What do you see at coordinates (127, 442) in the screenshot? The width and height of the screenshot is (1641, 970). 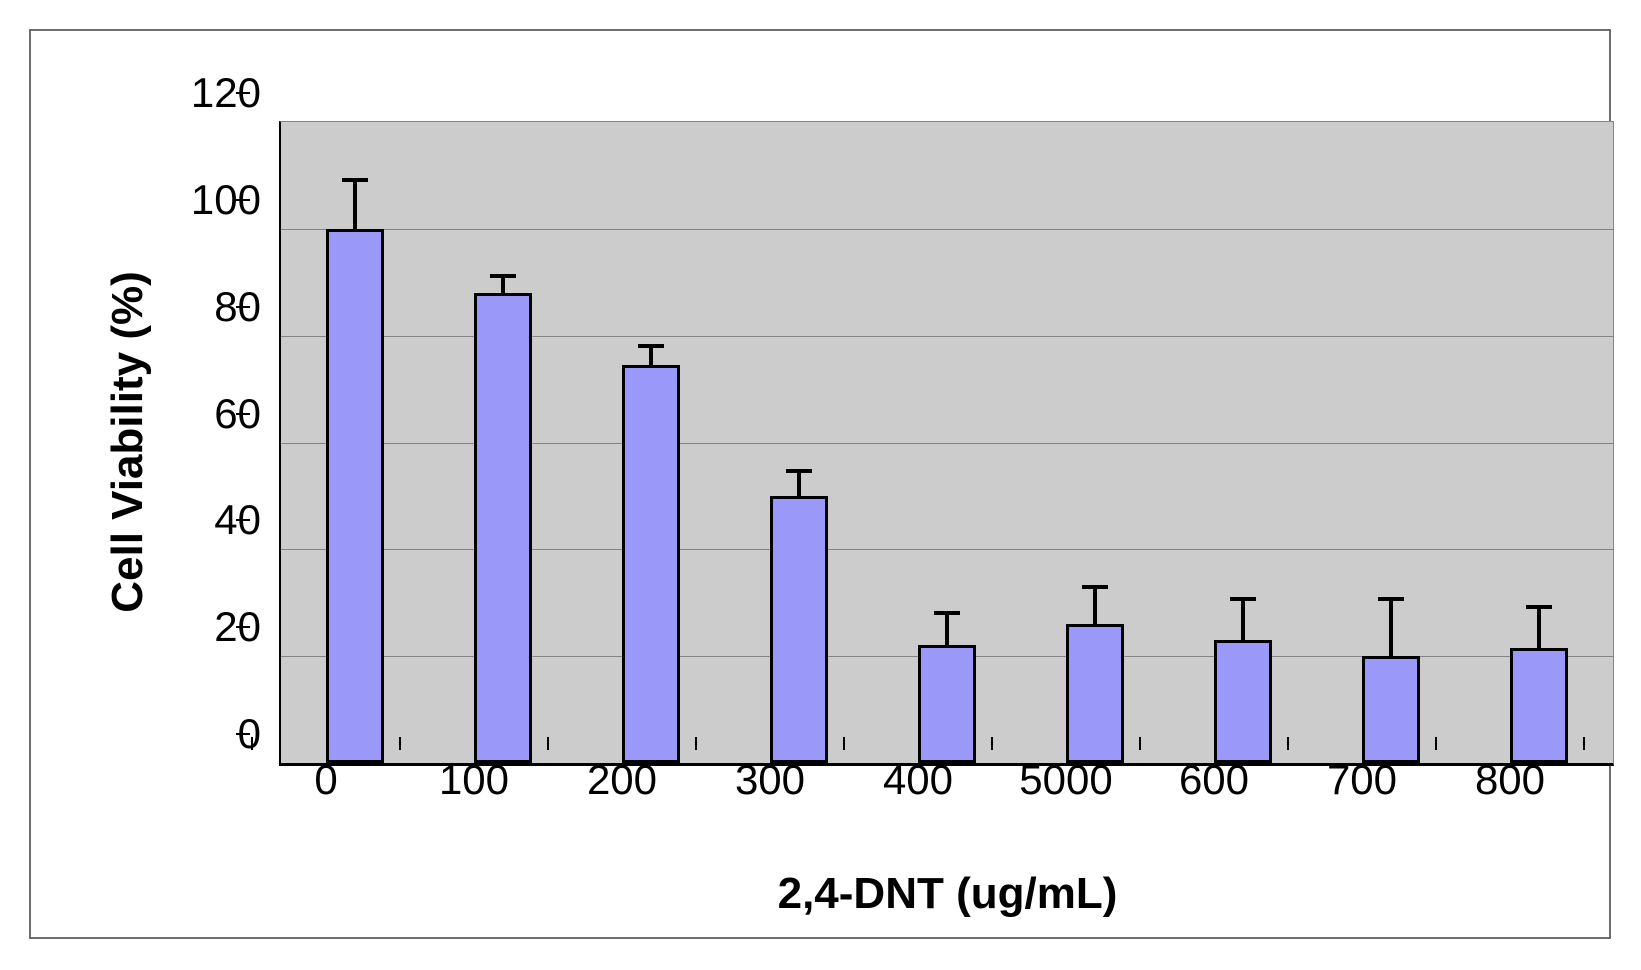 I see `y-axis-title: Cell Viability (%)` at bounding box center [127, 442].